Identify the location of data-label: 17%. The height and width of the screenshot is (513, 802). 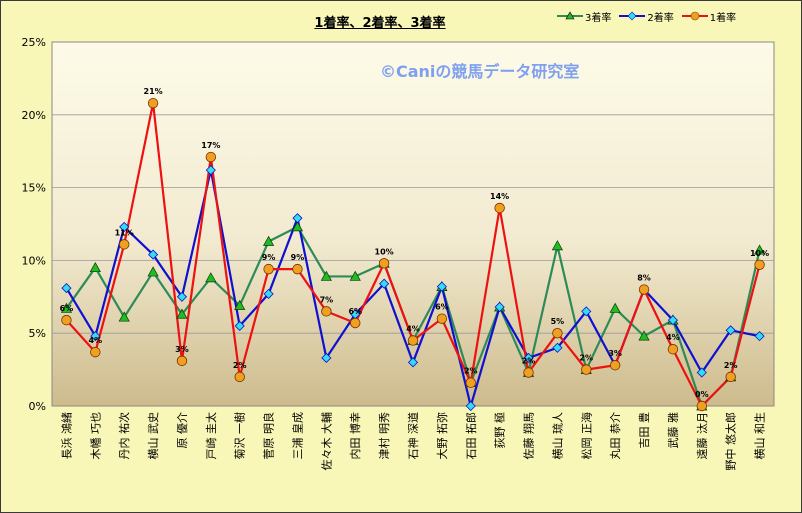
(210, 145).